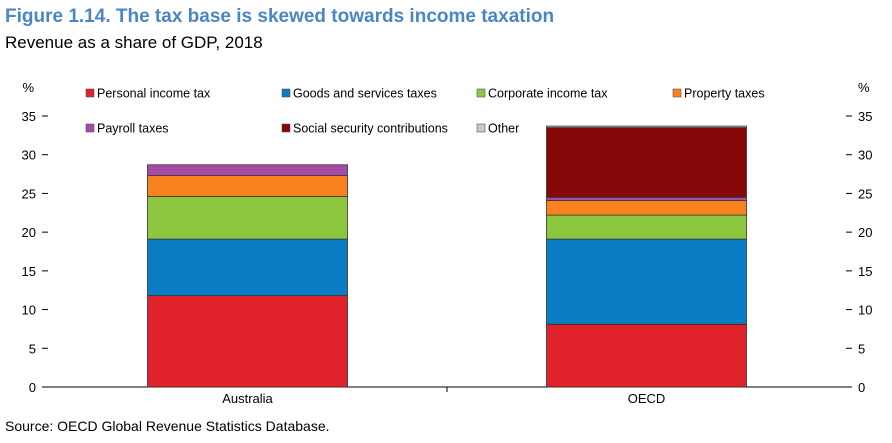  Describe the element at coordinates (724, 94) in the screenshot. I see `legend-label: Property taxes` at that location.